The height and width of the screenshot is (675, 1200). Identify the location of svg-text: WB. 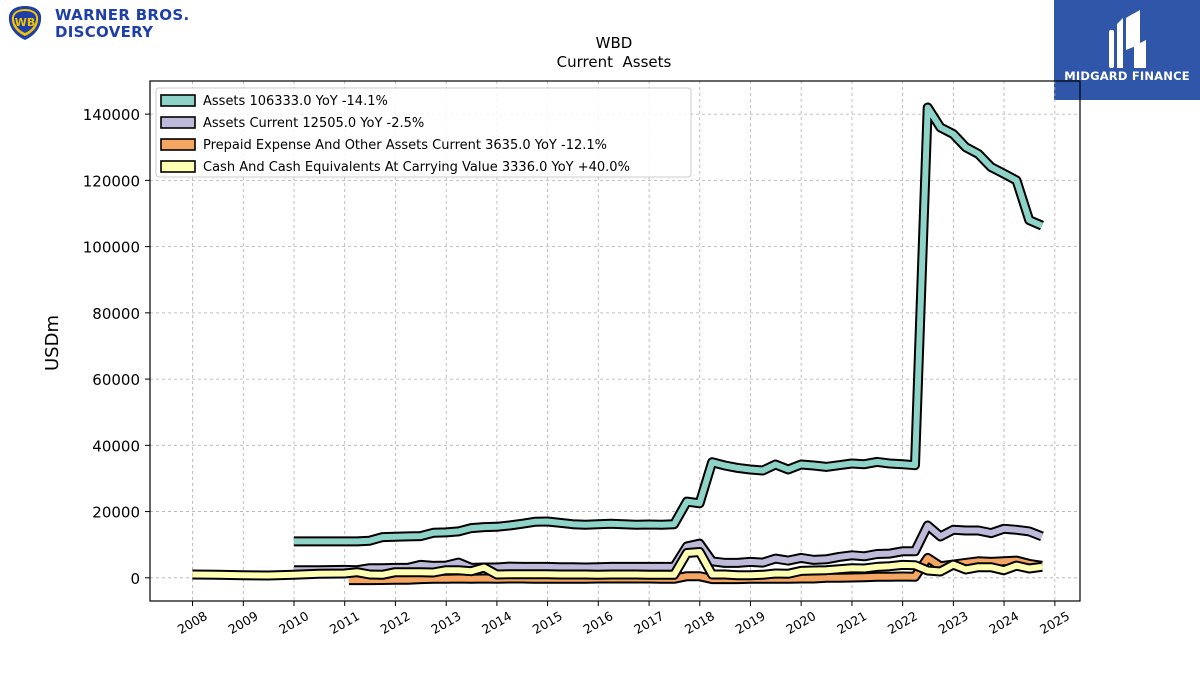
(25, 22).